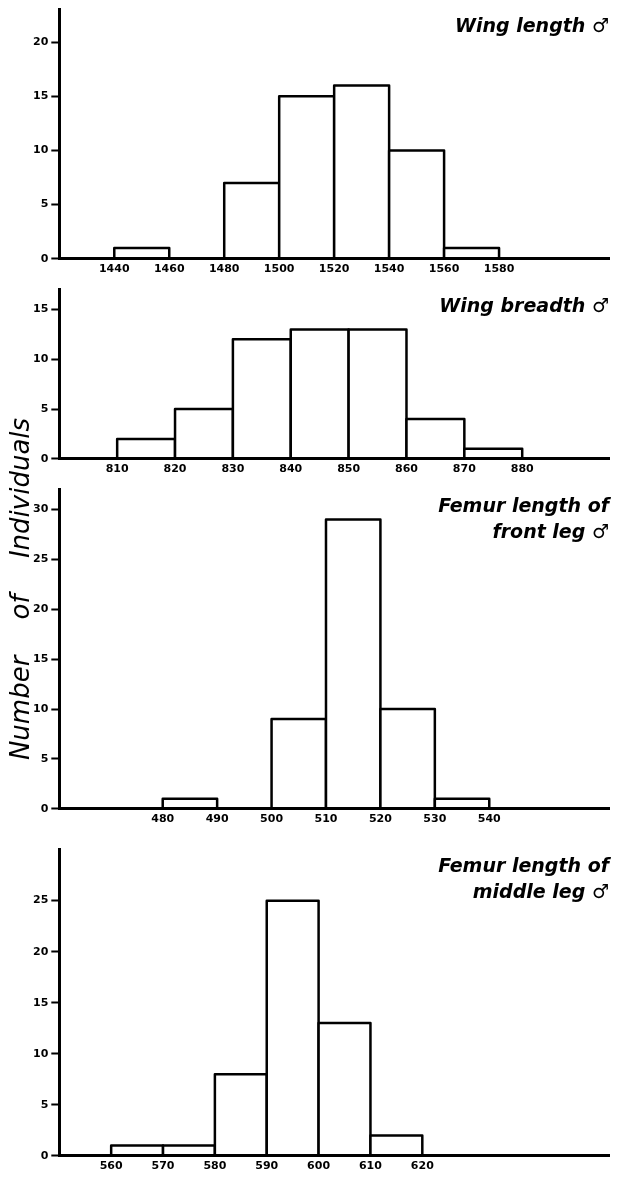  Describe the element at coordinates (525, 518) in the screenshot. I see `text: Femur length of front leg ♂` at that location.